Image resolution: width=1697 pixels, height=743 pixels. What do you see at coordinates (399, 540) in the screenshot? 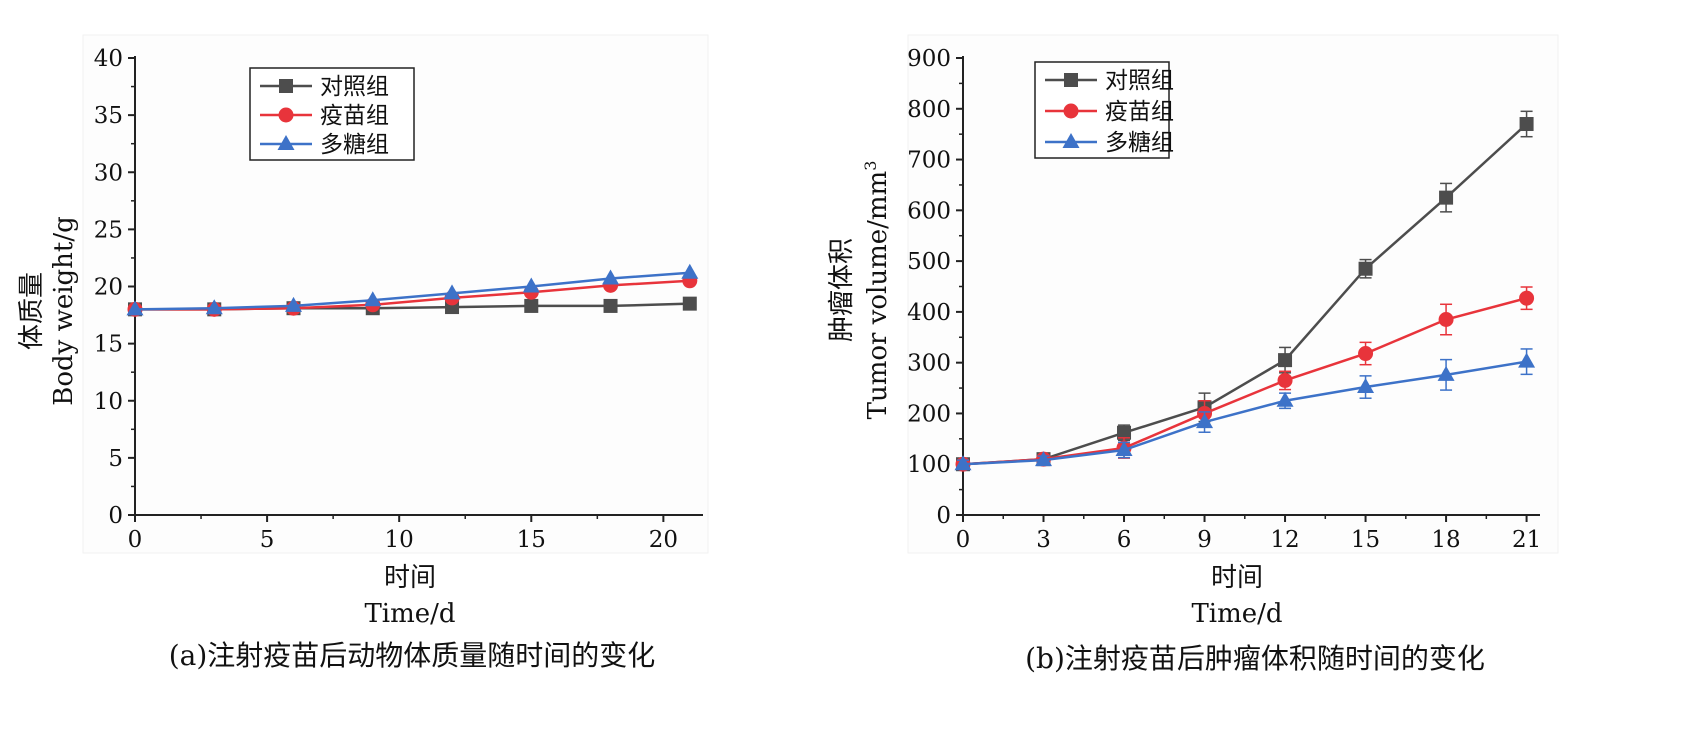
I see `x-tick-label: 10` at bounding box center [399, 540].